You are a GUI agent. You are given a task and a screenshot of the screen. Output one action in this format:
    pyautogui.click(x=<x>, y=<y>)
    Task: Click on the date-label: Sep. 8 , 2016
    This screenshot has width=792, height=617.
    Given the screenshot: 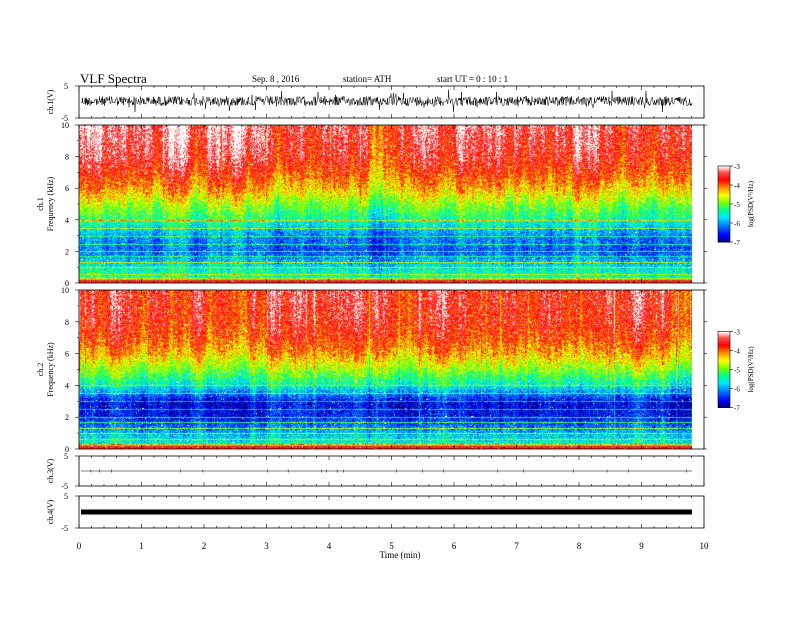 What is the action you would take?
    pyautogui.click(x=276, y=79)
    